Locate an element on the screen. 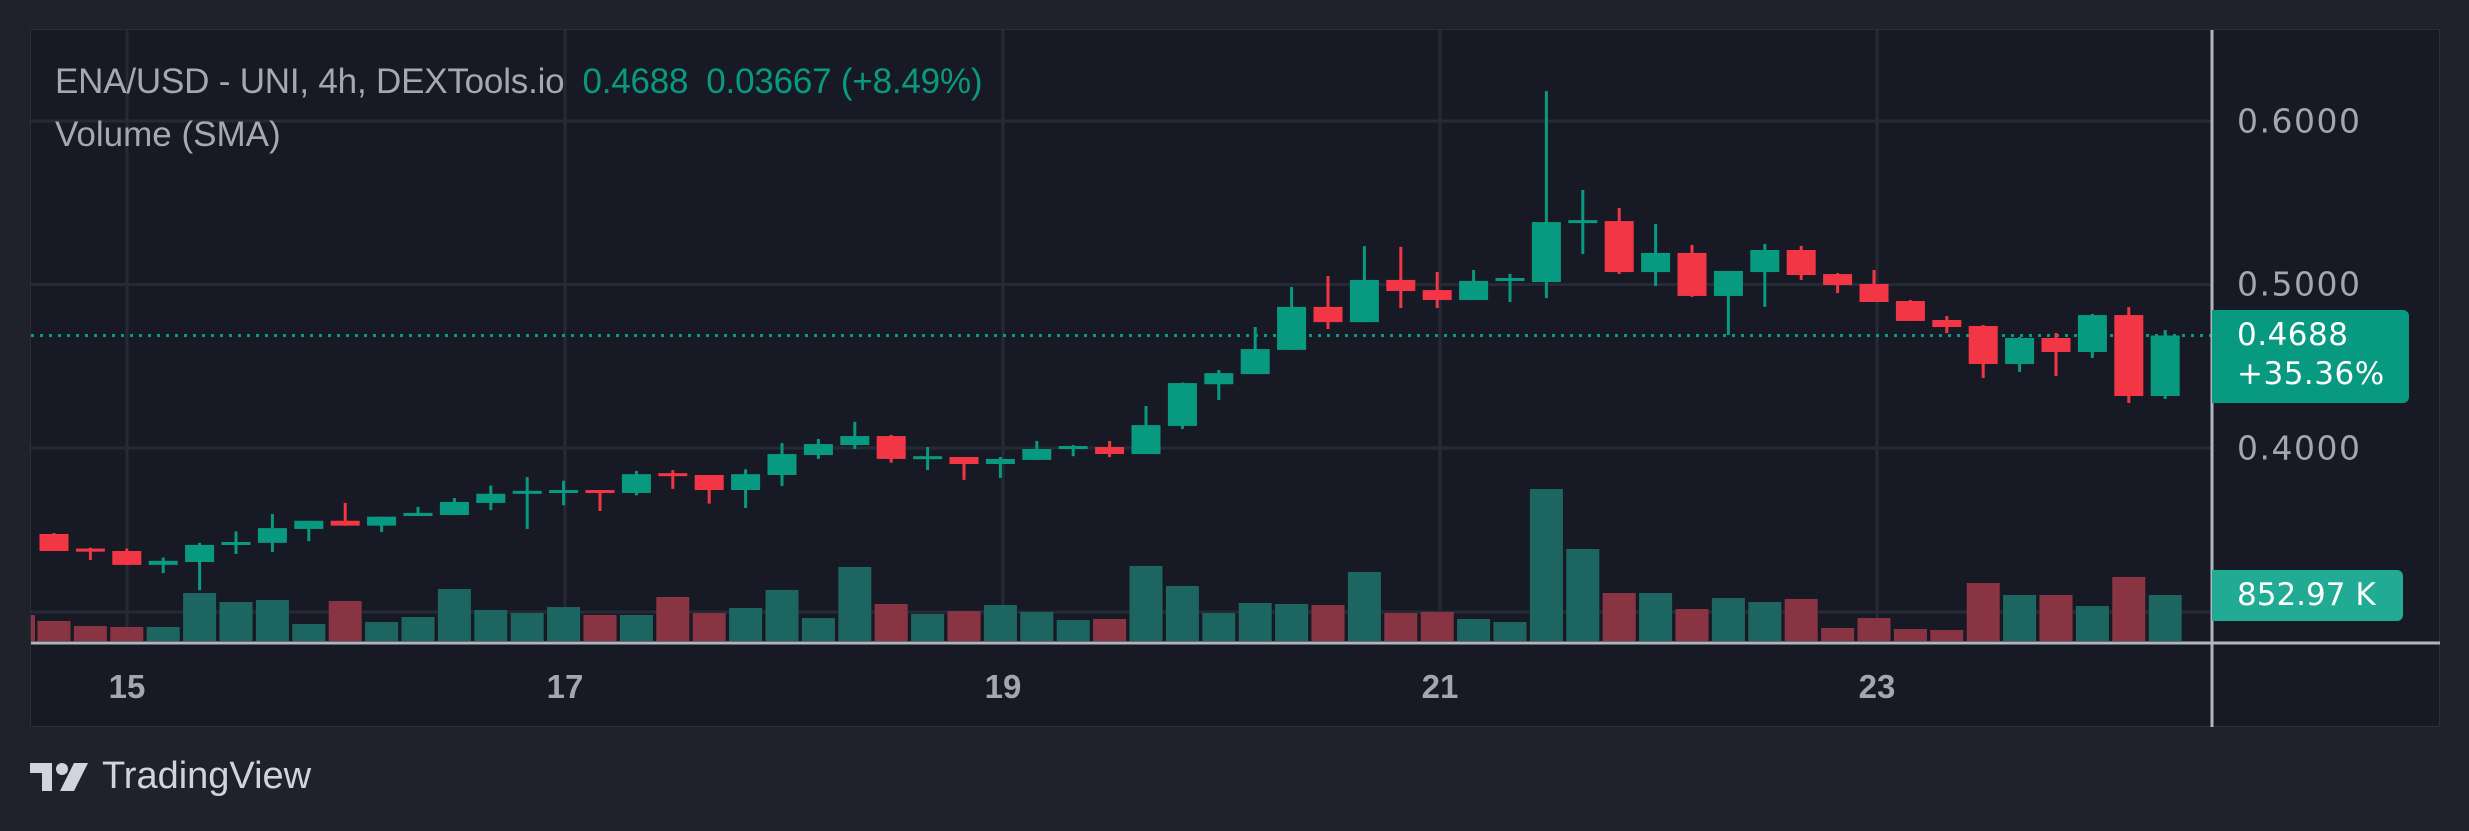 The image size is (2469, 831). time-tick-17: 17 is located at coordinates (565, 686).